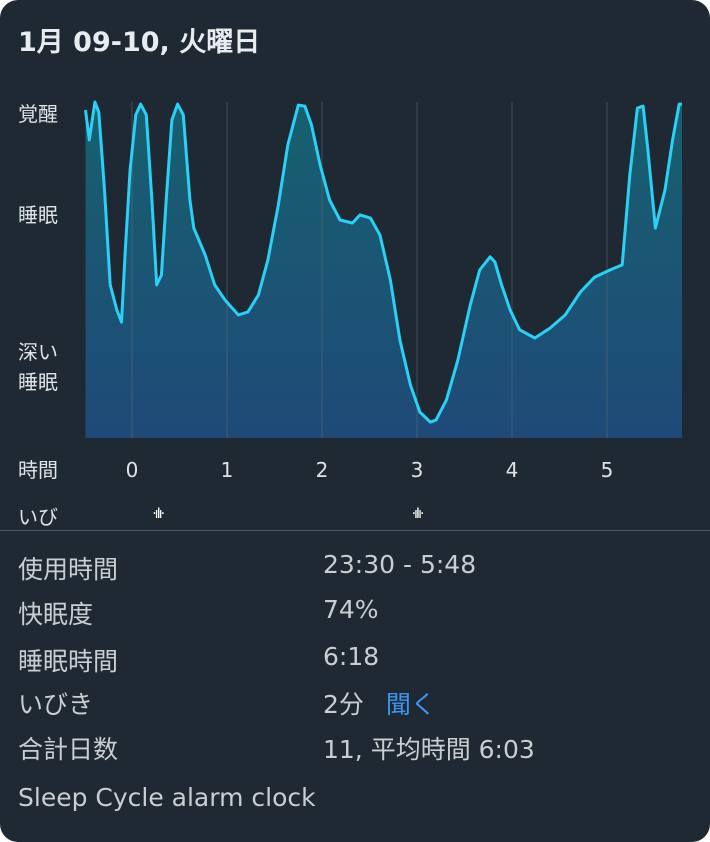 The height and width of the screenshot is (842, 710). Describe the element at coordinates (417, 470) in the screenshot. I see `x-tick-label: 3` at that location.